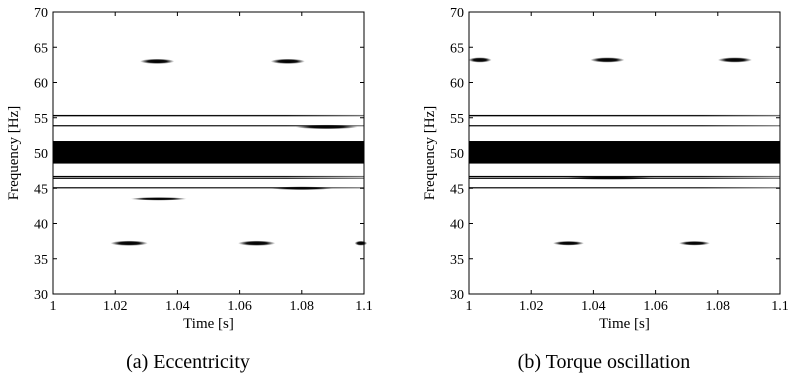 The image size is (792, 389). What do you see at coordinates (604, 362) in the screenshot?
I see `caption-b: (b) Torque oscillation` at bounding box center [604, 362].